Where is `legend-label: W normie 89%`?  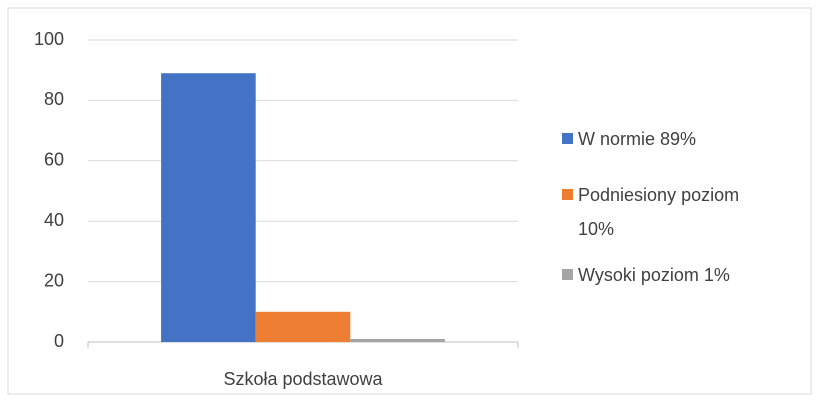
legend-label: W normie 89% is located at coordinates (637, 139).